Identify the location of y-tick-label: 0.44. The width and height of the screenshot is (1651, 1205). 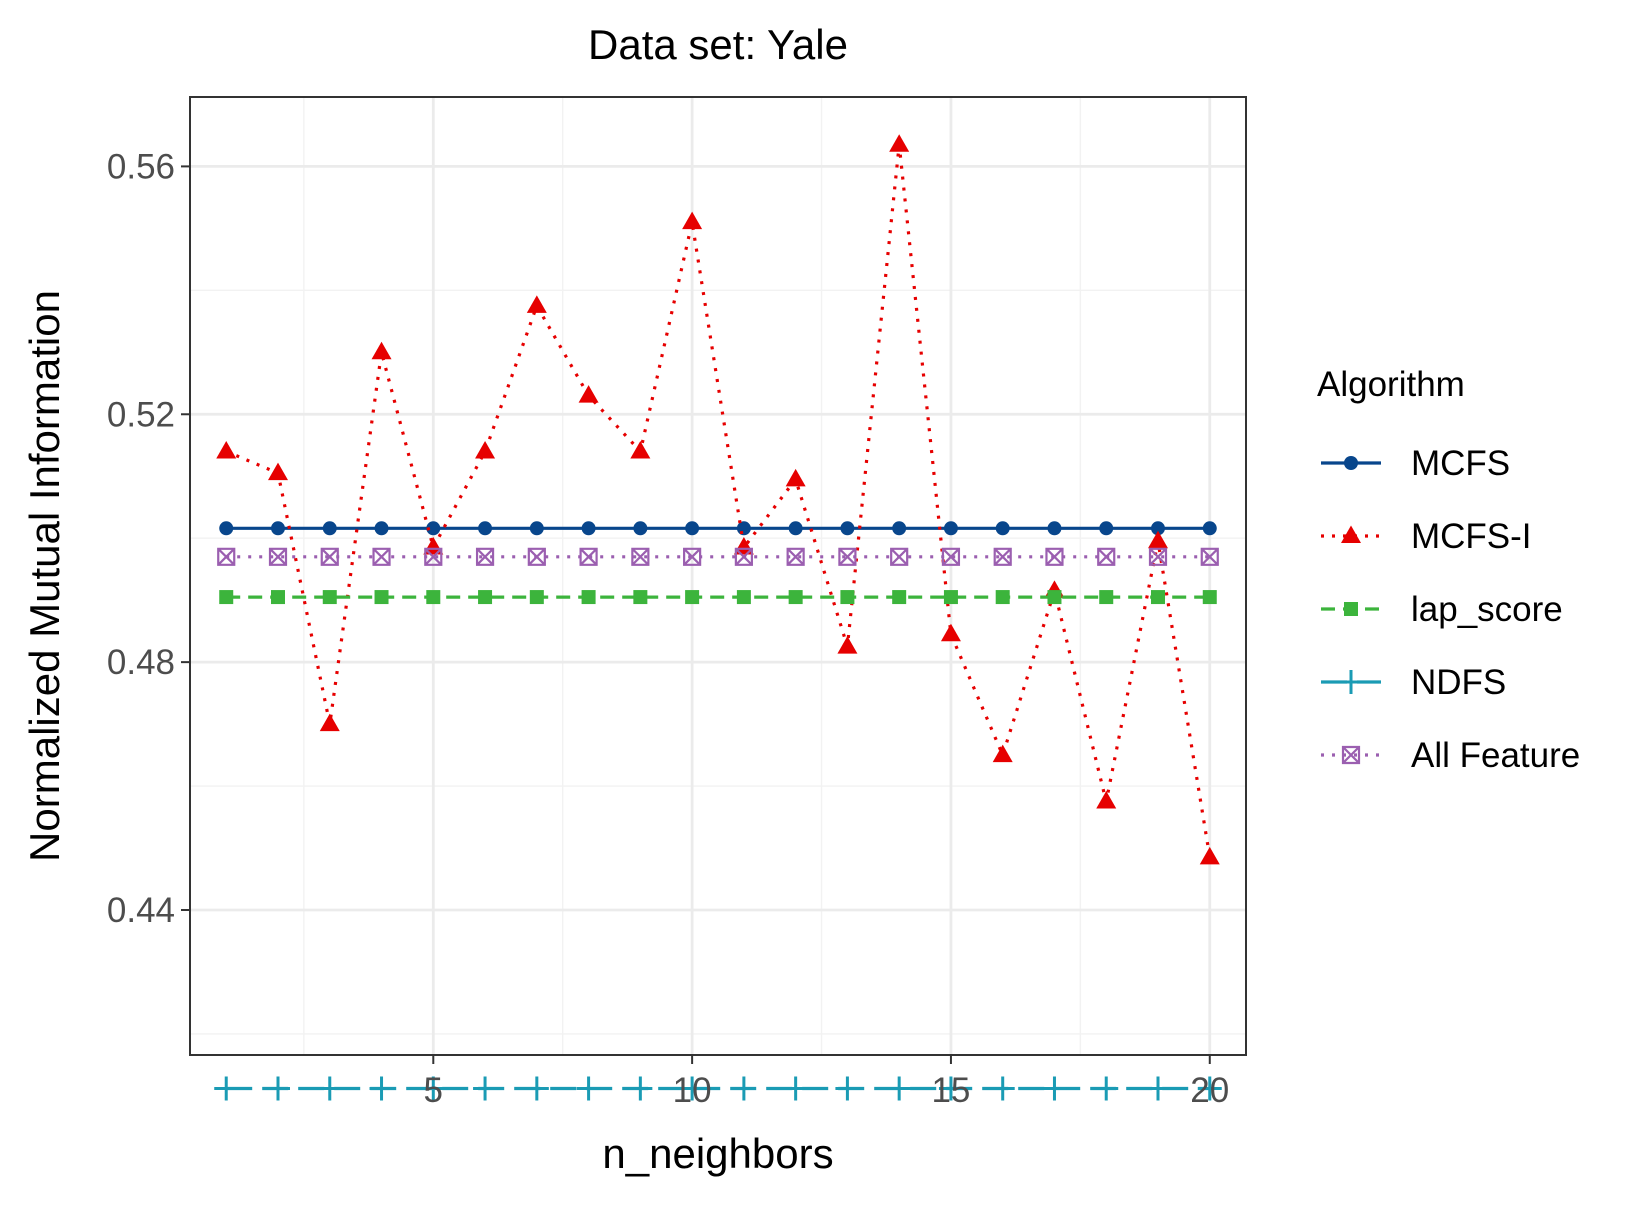
(141, 910).